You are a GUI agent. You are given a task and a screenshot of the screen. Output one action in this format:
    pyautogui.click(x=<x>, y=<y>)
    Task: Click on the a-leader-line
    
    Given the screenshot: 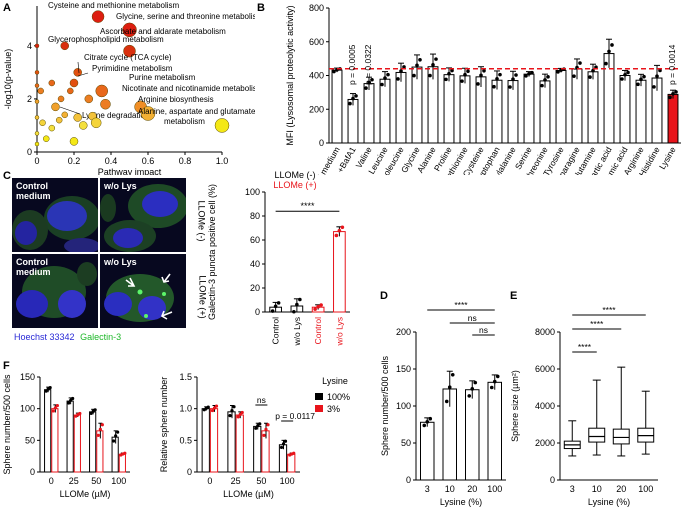 What is the action you would take?
    pyautogui.click(x=78, y=67)
    